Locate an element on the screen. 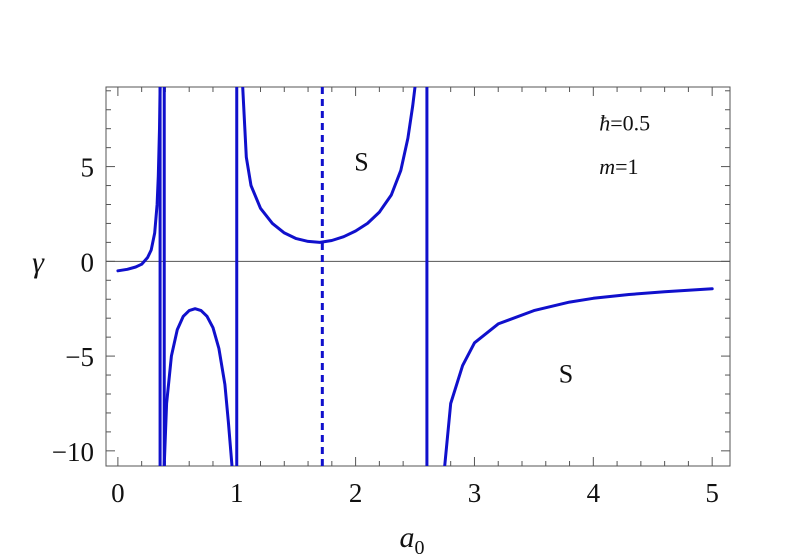 The height and width of the screenshot is (554, 800). x-tick-label: 2 is located at coordinates (356, 493).